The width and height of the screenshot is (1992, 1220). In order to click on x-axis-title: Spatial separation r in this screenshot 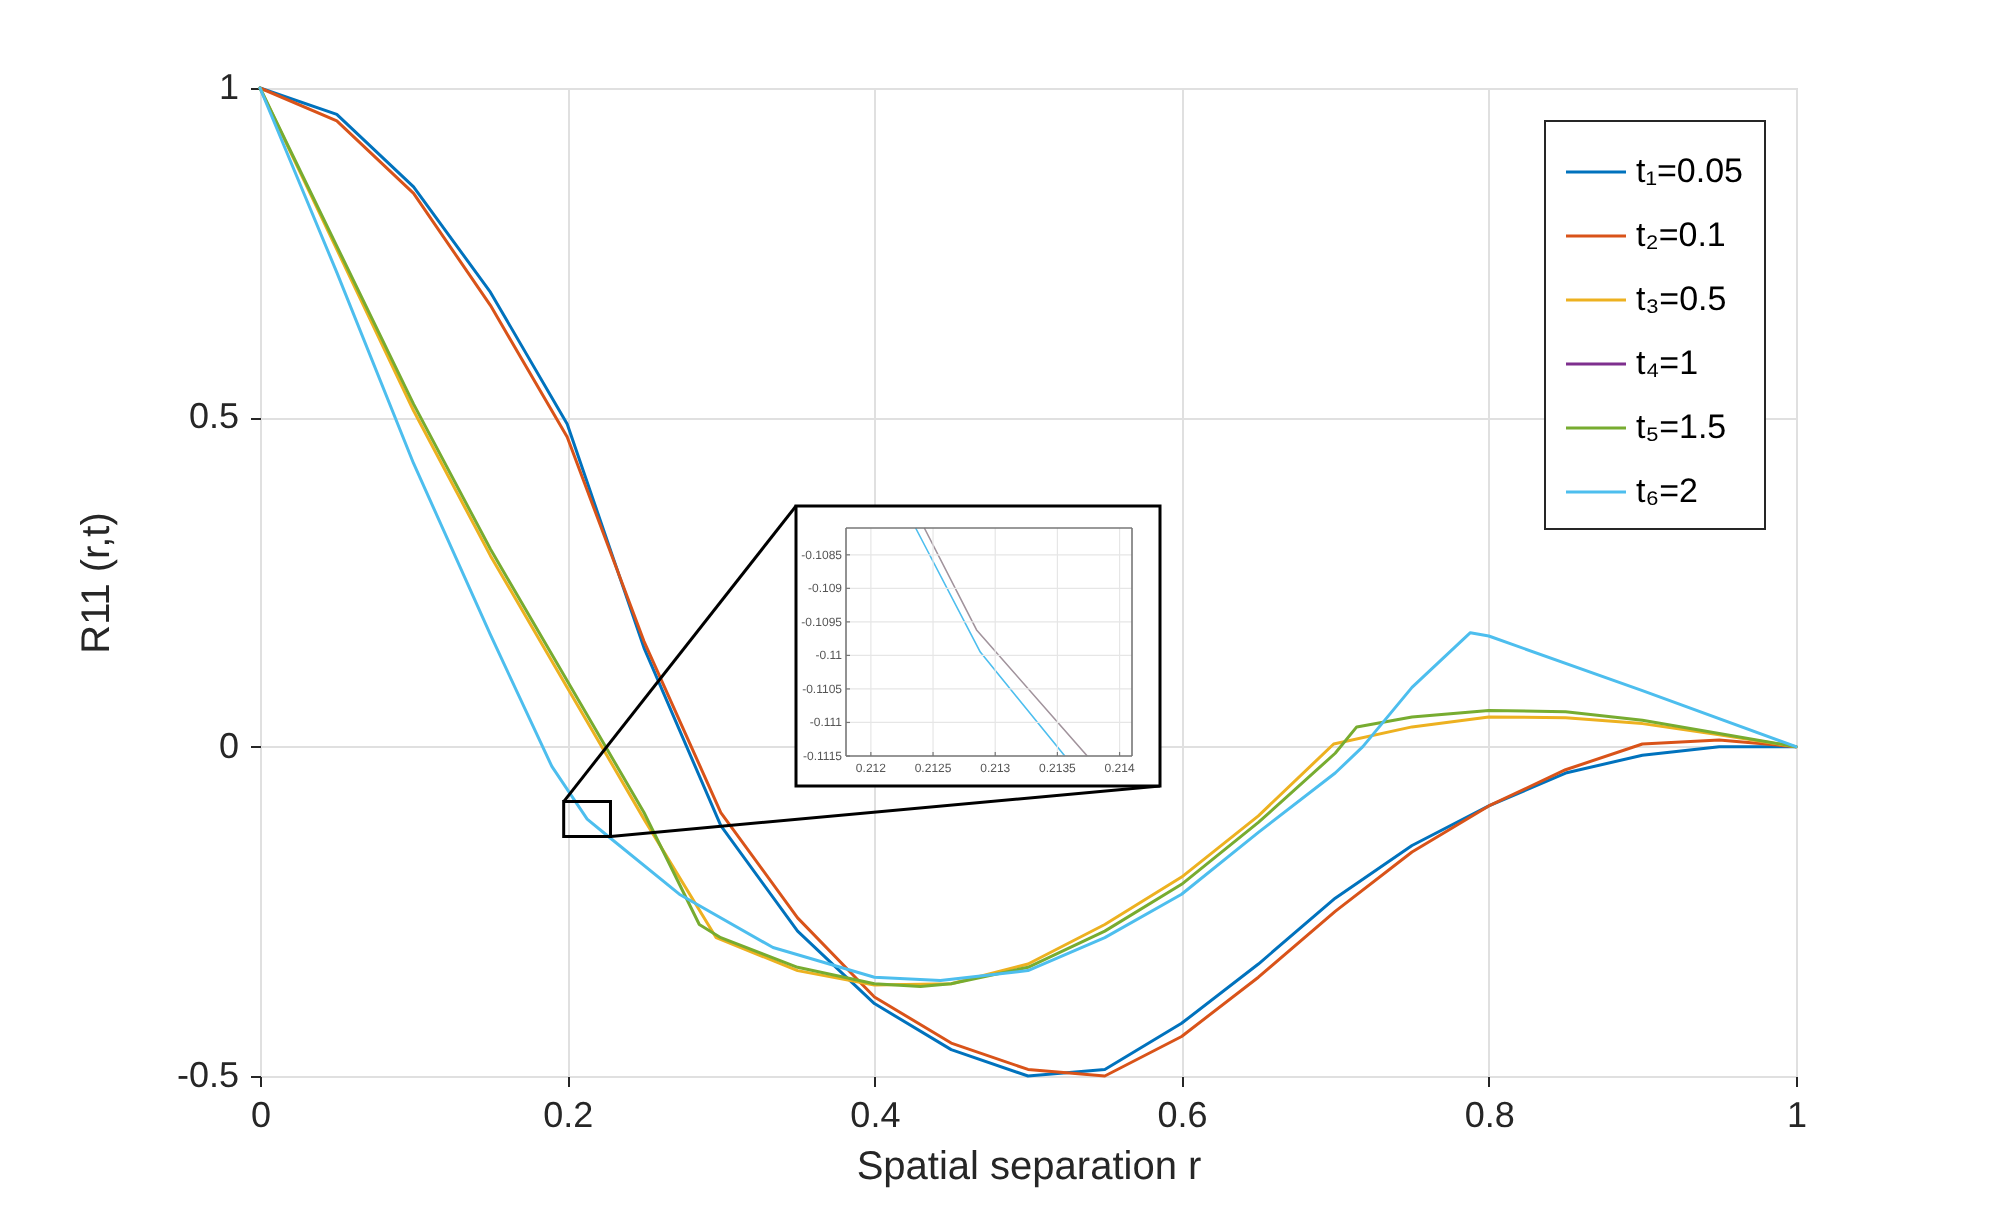, I will do `click(1029, 1167)`.